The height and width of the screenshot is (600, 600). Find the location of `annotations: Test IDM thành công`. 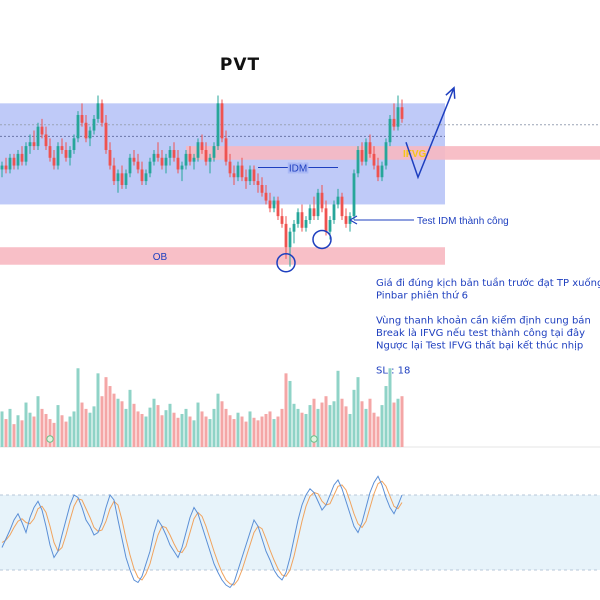

annotations: Test IDM thành công is located at coordinates (429, 156).